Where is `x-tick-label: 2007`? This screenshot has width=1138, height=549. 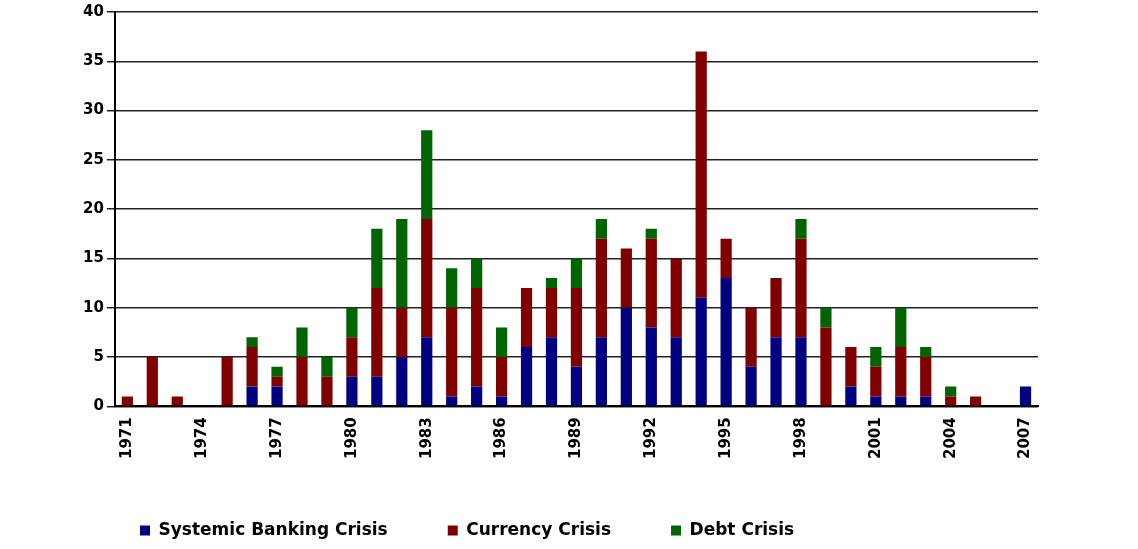 x-tick-label: 2007 is located at coordinates (1024, 438).